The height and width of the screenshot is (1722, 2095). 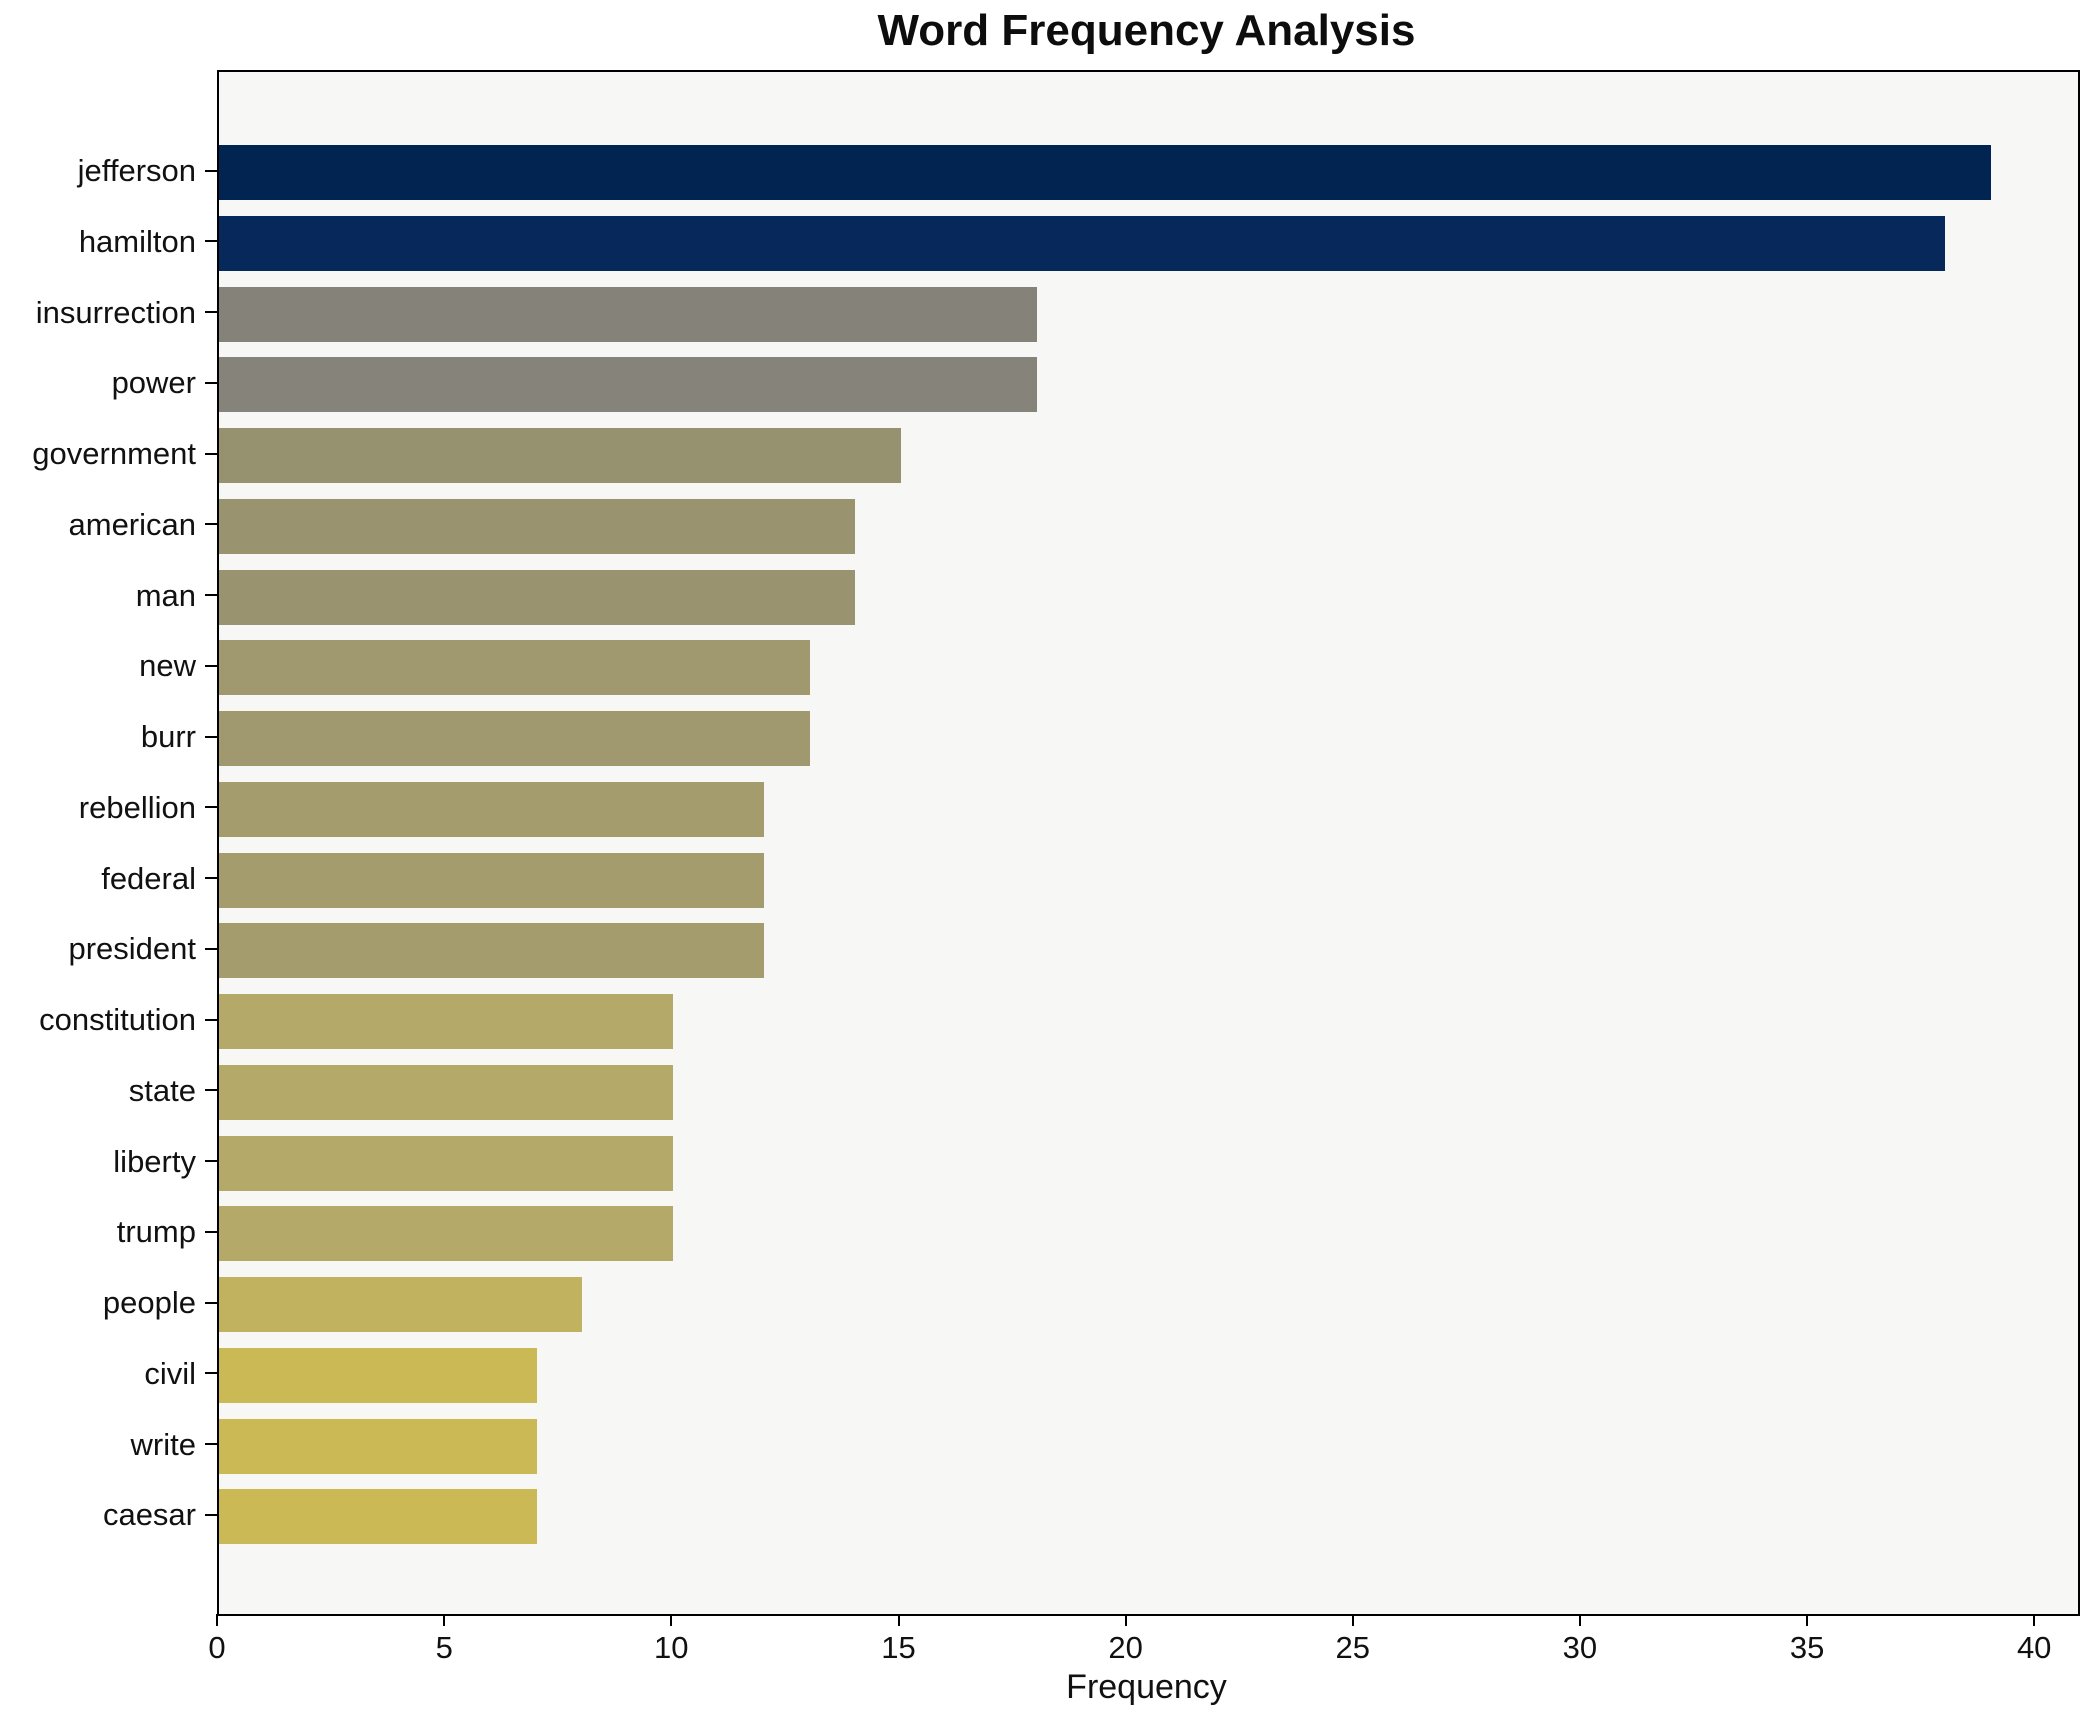 I want to click on y-tick-constitution, so click(x=211, y=1019).